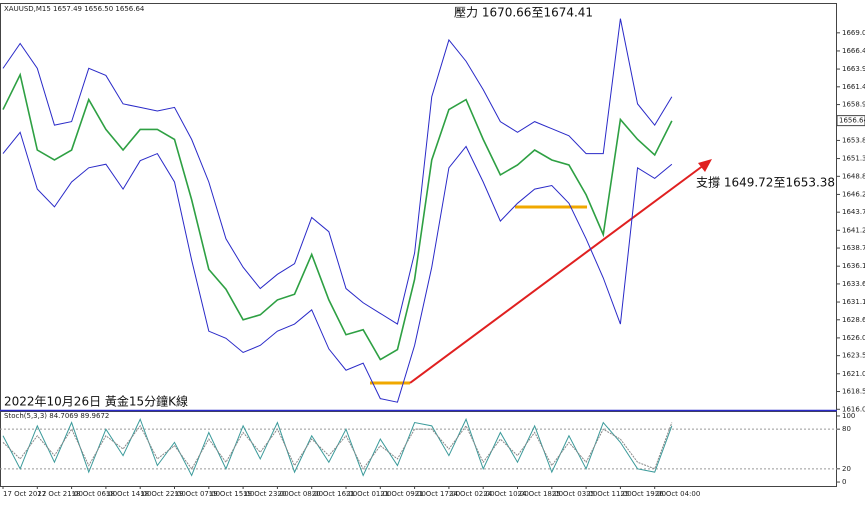 This screenshot has height=505, width=865. Describe the element at coordinates (853, 338) in the screenshot. I see `y-tick-label: 1626.05` at that location.